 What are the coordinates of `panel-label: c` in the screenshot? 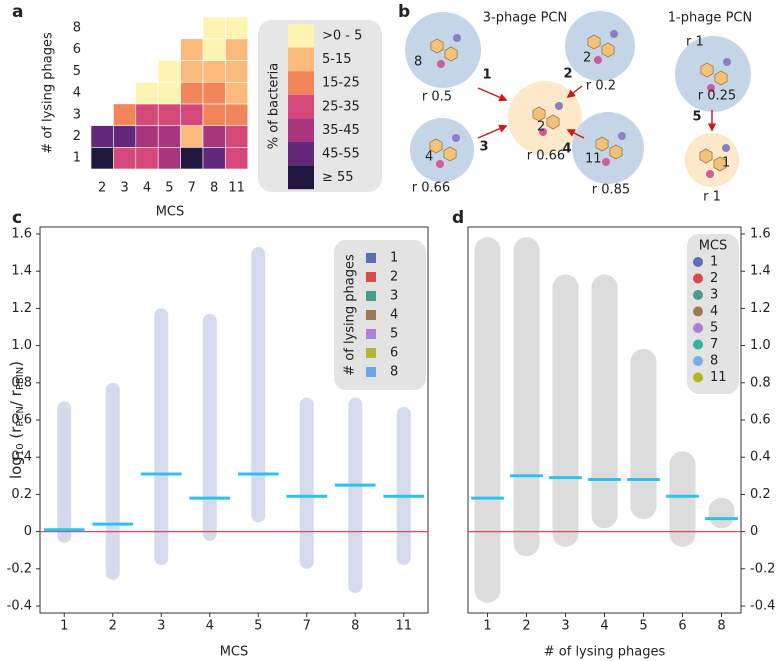 It's located at (17, 218).